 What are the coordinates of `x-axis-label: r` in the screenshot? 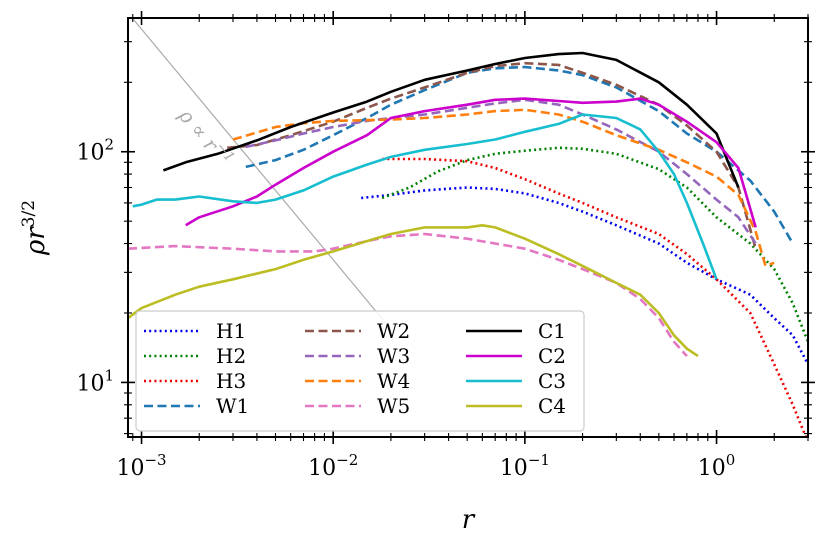 It's located at (469, 520).